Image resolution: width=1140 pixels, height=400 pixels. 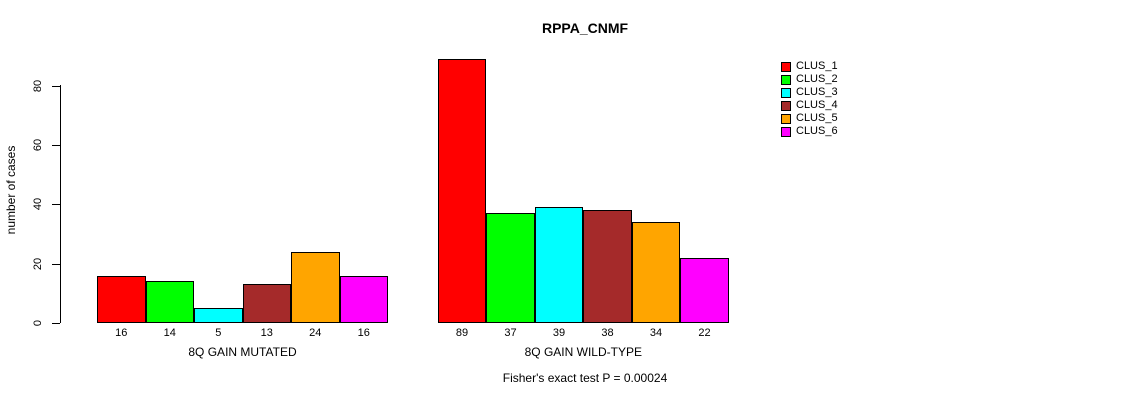 What do you see at coordinates (169, 333) in the screenshot?
I see `bar-value-label: 14` at bounding box center [169, 333].